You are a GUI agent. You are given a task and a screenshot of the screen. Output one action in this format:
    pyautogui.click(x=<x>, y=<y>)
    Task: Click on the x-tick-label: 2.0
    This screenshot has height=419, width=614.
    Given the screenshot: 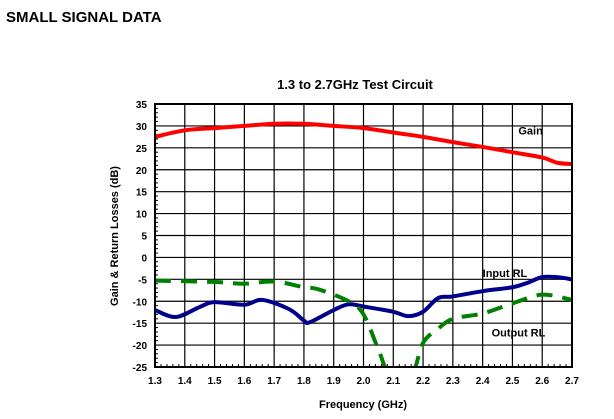 What is the action you would take?
    pyautogui.click(x=364, y=381)
    